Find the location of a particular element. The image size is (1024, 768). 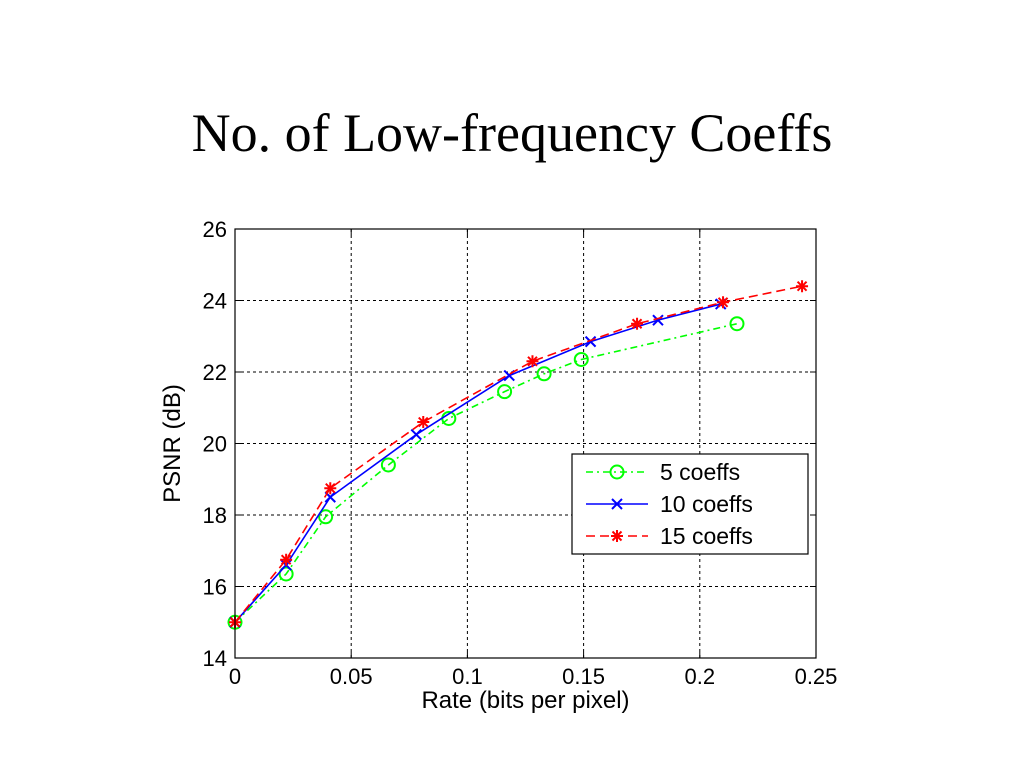

x-tick-label: 0.25 is located at coordinates (816, 676).